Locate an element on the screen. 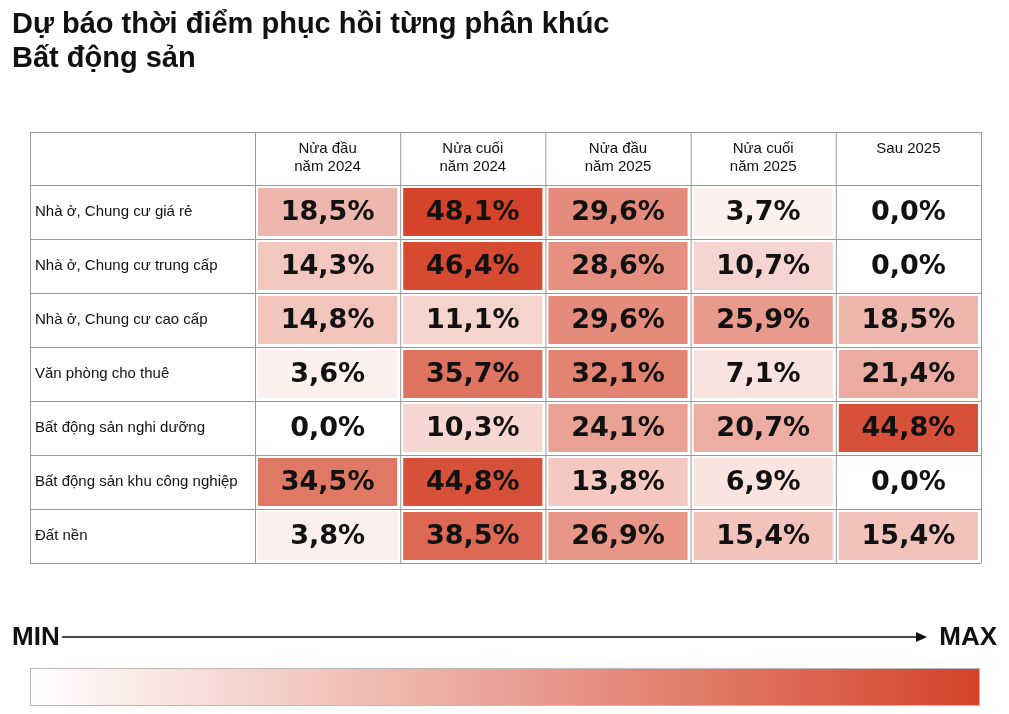 The width and height of the screenshot is (1009, 714). y-tick-label: Bất động sản khu công nghiệp is located at coordinates (136, 481).